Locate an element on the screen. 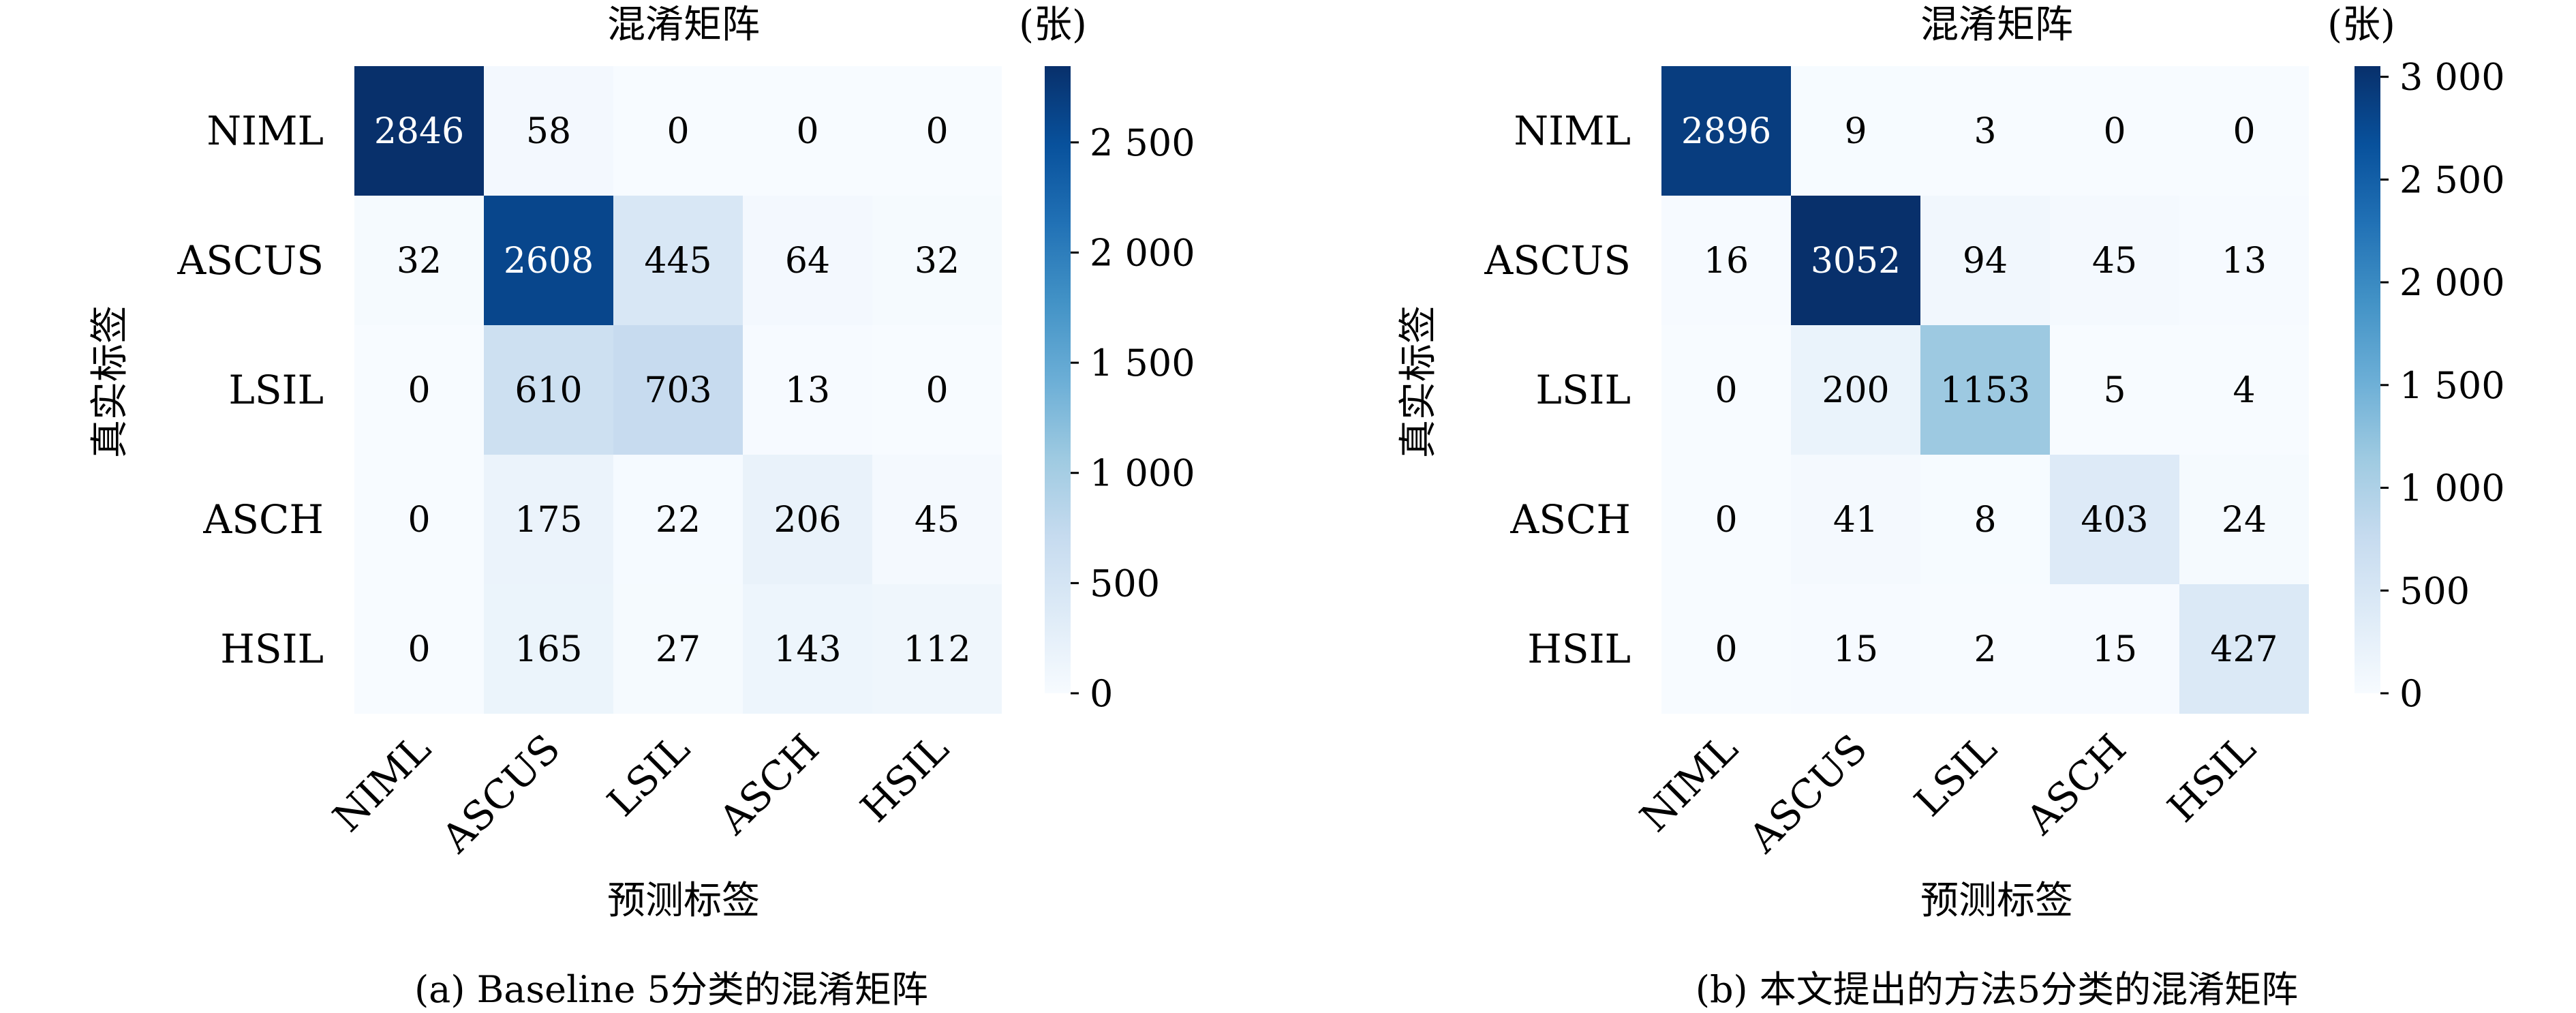 The height and width of the screenshot is (1013, 2576). cell-value-label: 58 is located at coordinates (548, 131).